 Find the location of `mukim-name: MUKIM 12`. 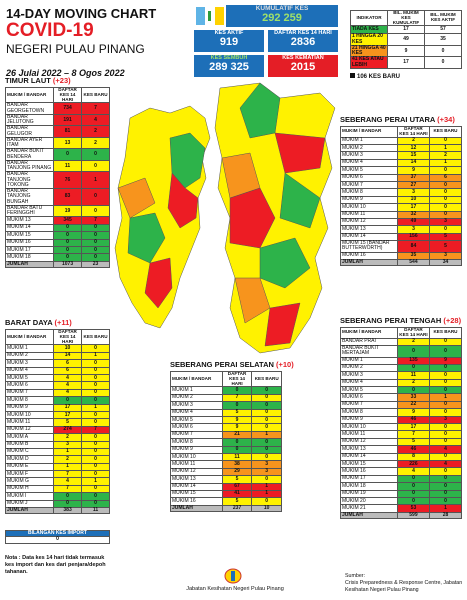

mukim-name: MUKIM 12 is located at coordinates (369, 222).